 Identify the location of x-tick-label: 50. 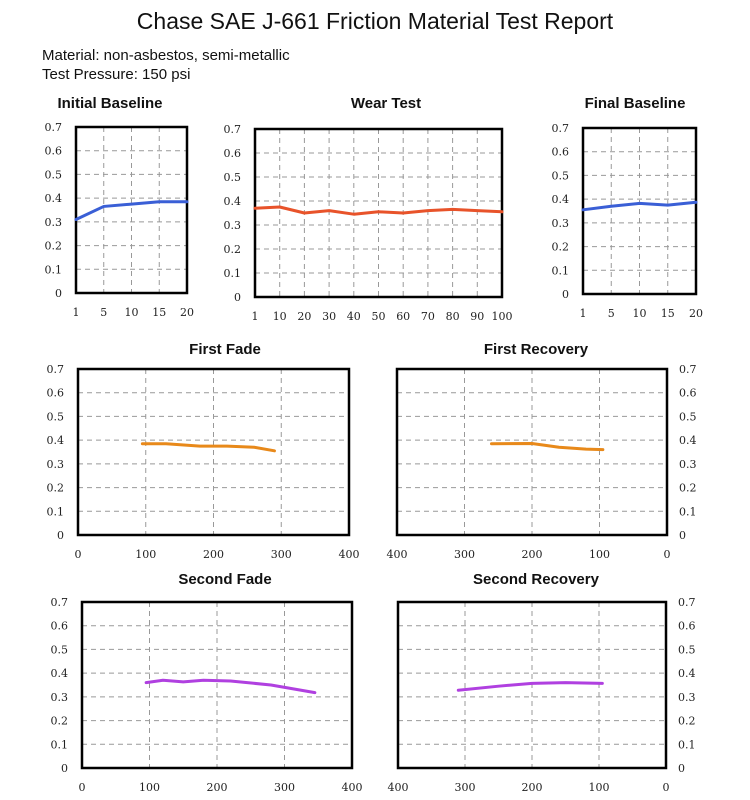
(379, 316).